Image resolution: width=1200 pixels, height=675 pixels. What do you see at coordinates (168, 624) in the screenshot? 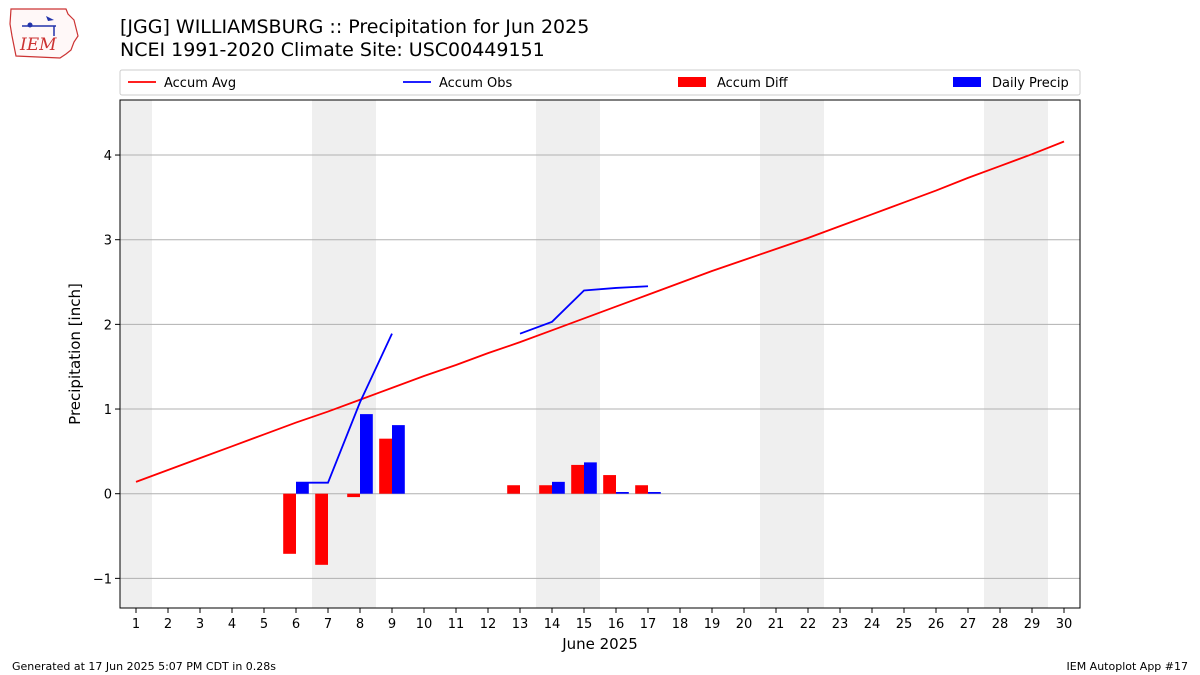
I see `x-tick-label: 2` at bounding box center [168, 624].